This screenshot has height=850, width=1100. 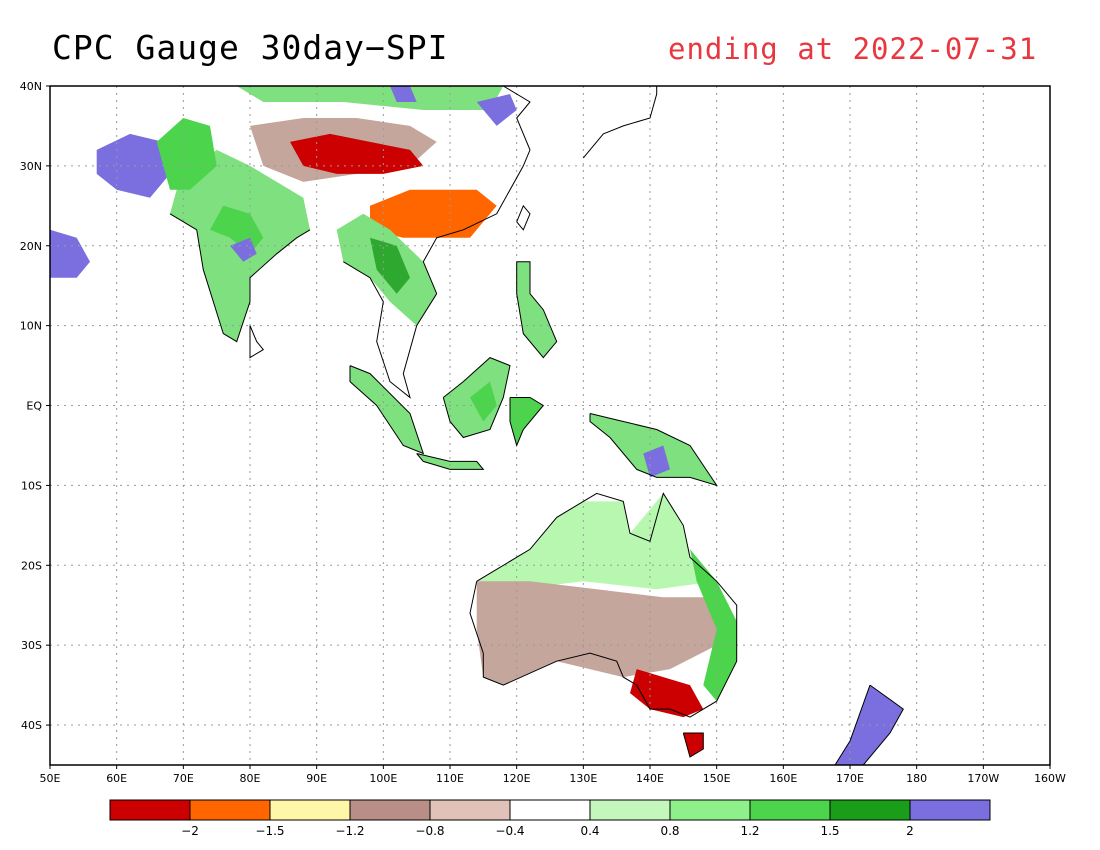 I want to click on region-borneo-core, so click(x=483, y=401).